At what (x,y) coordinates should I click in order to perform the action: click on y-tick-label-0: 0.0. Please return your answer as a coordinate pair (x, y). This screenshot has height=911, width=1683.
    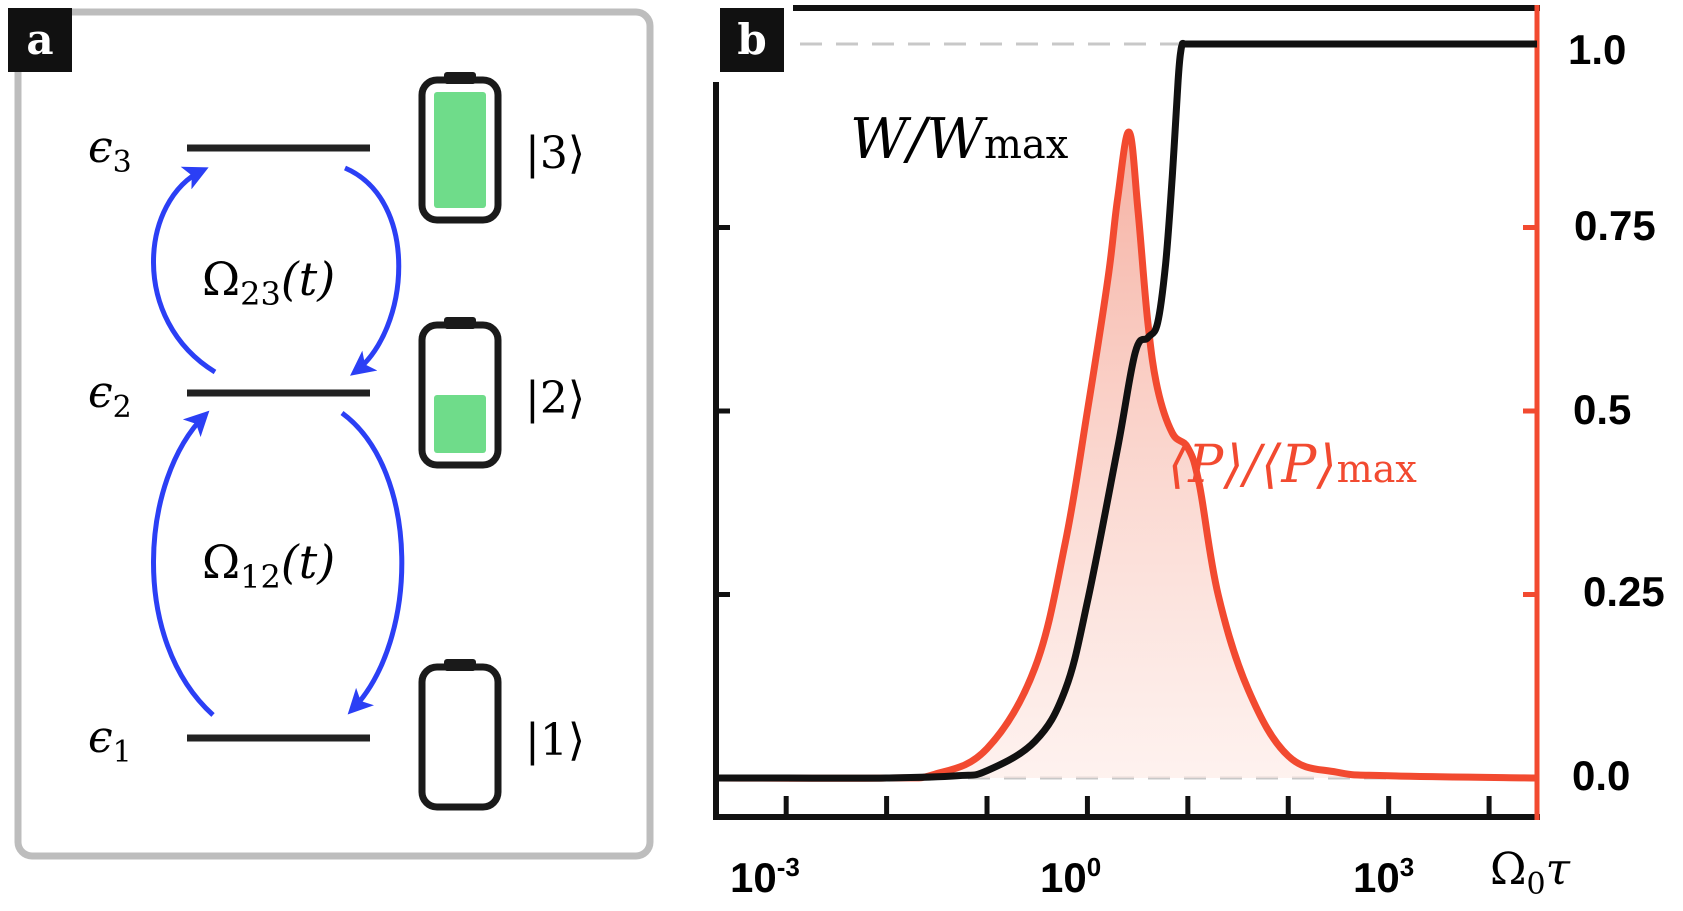
    Looking at the image, I should click on (1601, 775).